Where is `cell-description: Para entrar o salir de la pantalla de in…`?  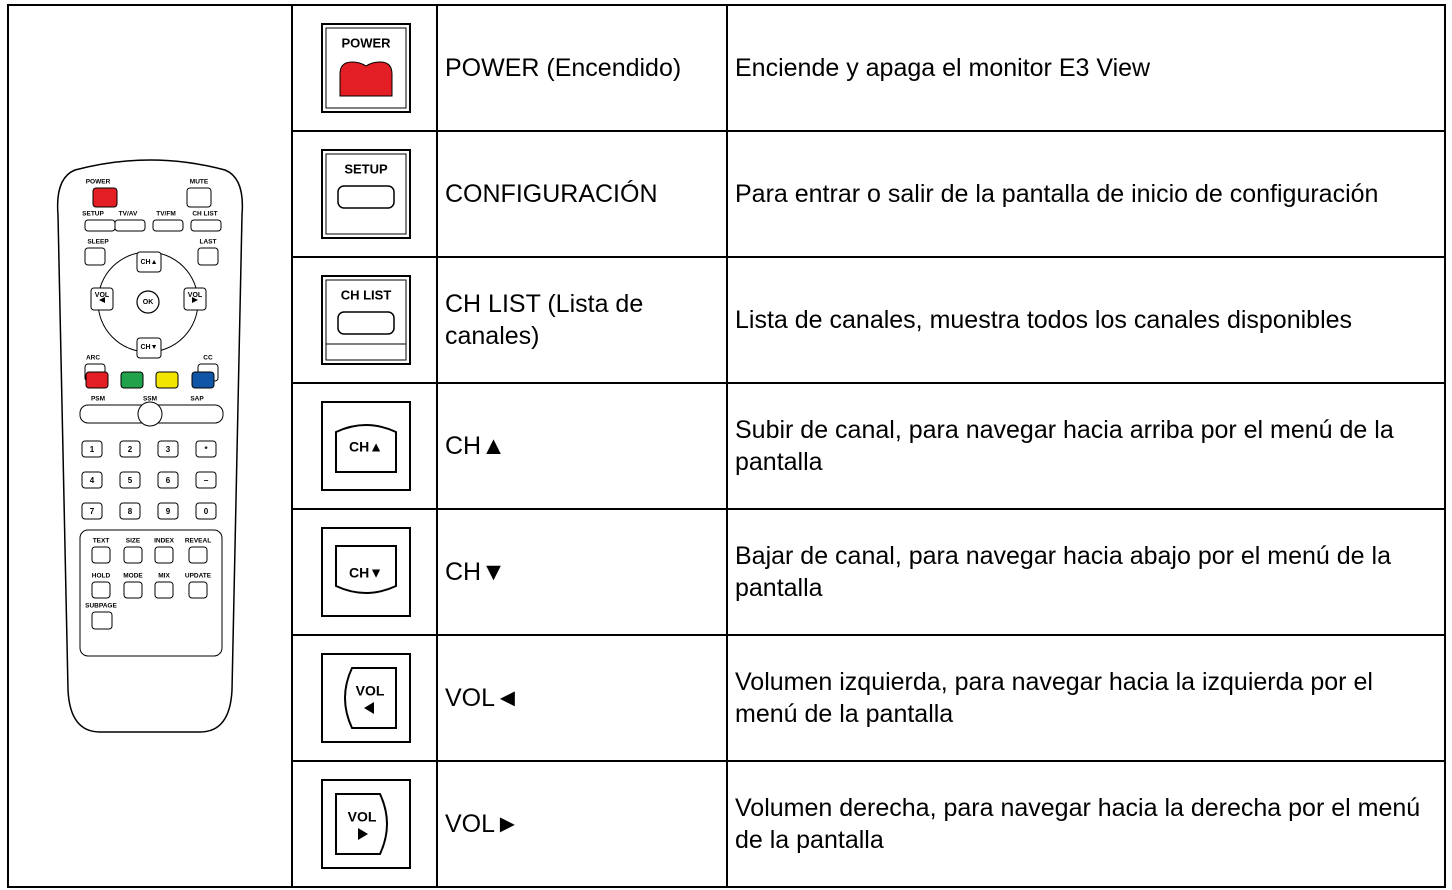 cell-description: Para entrar o salir de la pantalla de in… is located at coordinates (1057, 194).